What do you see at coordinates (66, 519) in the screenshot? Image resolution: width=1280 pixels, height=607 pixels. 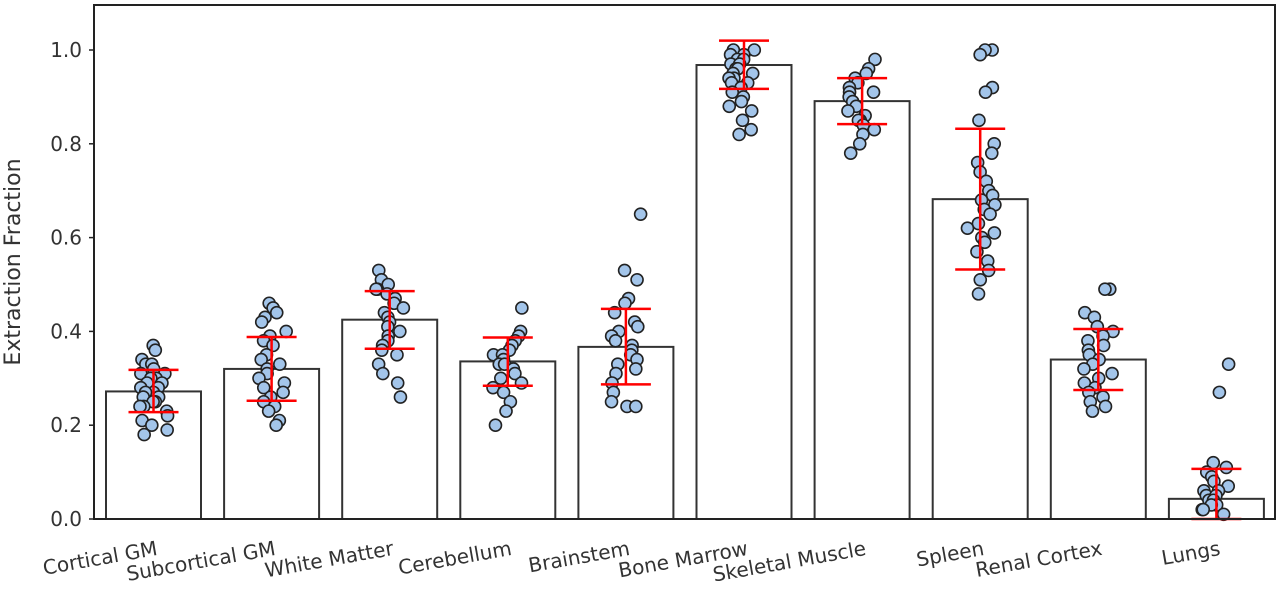 I see `y-tick-label: 0.0` at bounding box center [66, 519].